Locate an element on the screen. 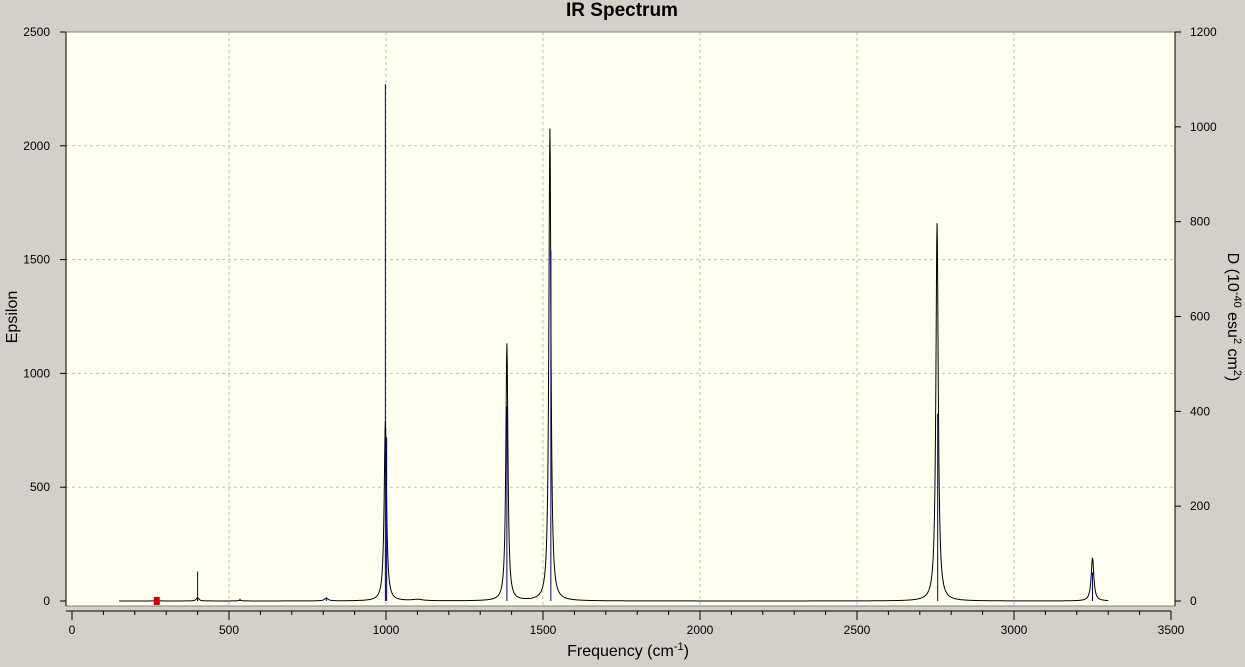 The image size is (1245, 667). y-right-tick-label: 1000 is located at coordinates (1203, 127).